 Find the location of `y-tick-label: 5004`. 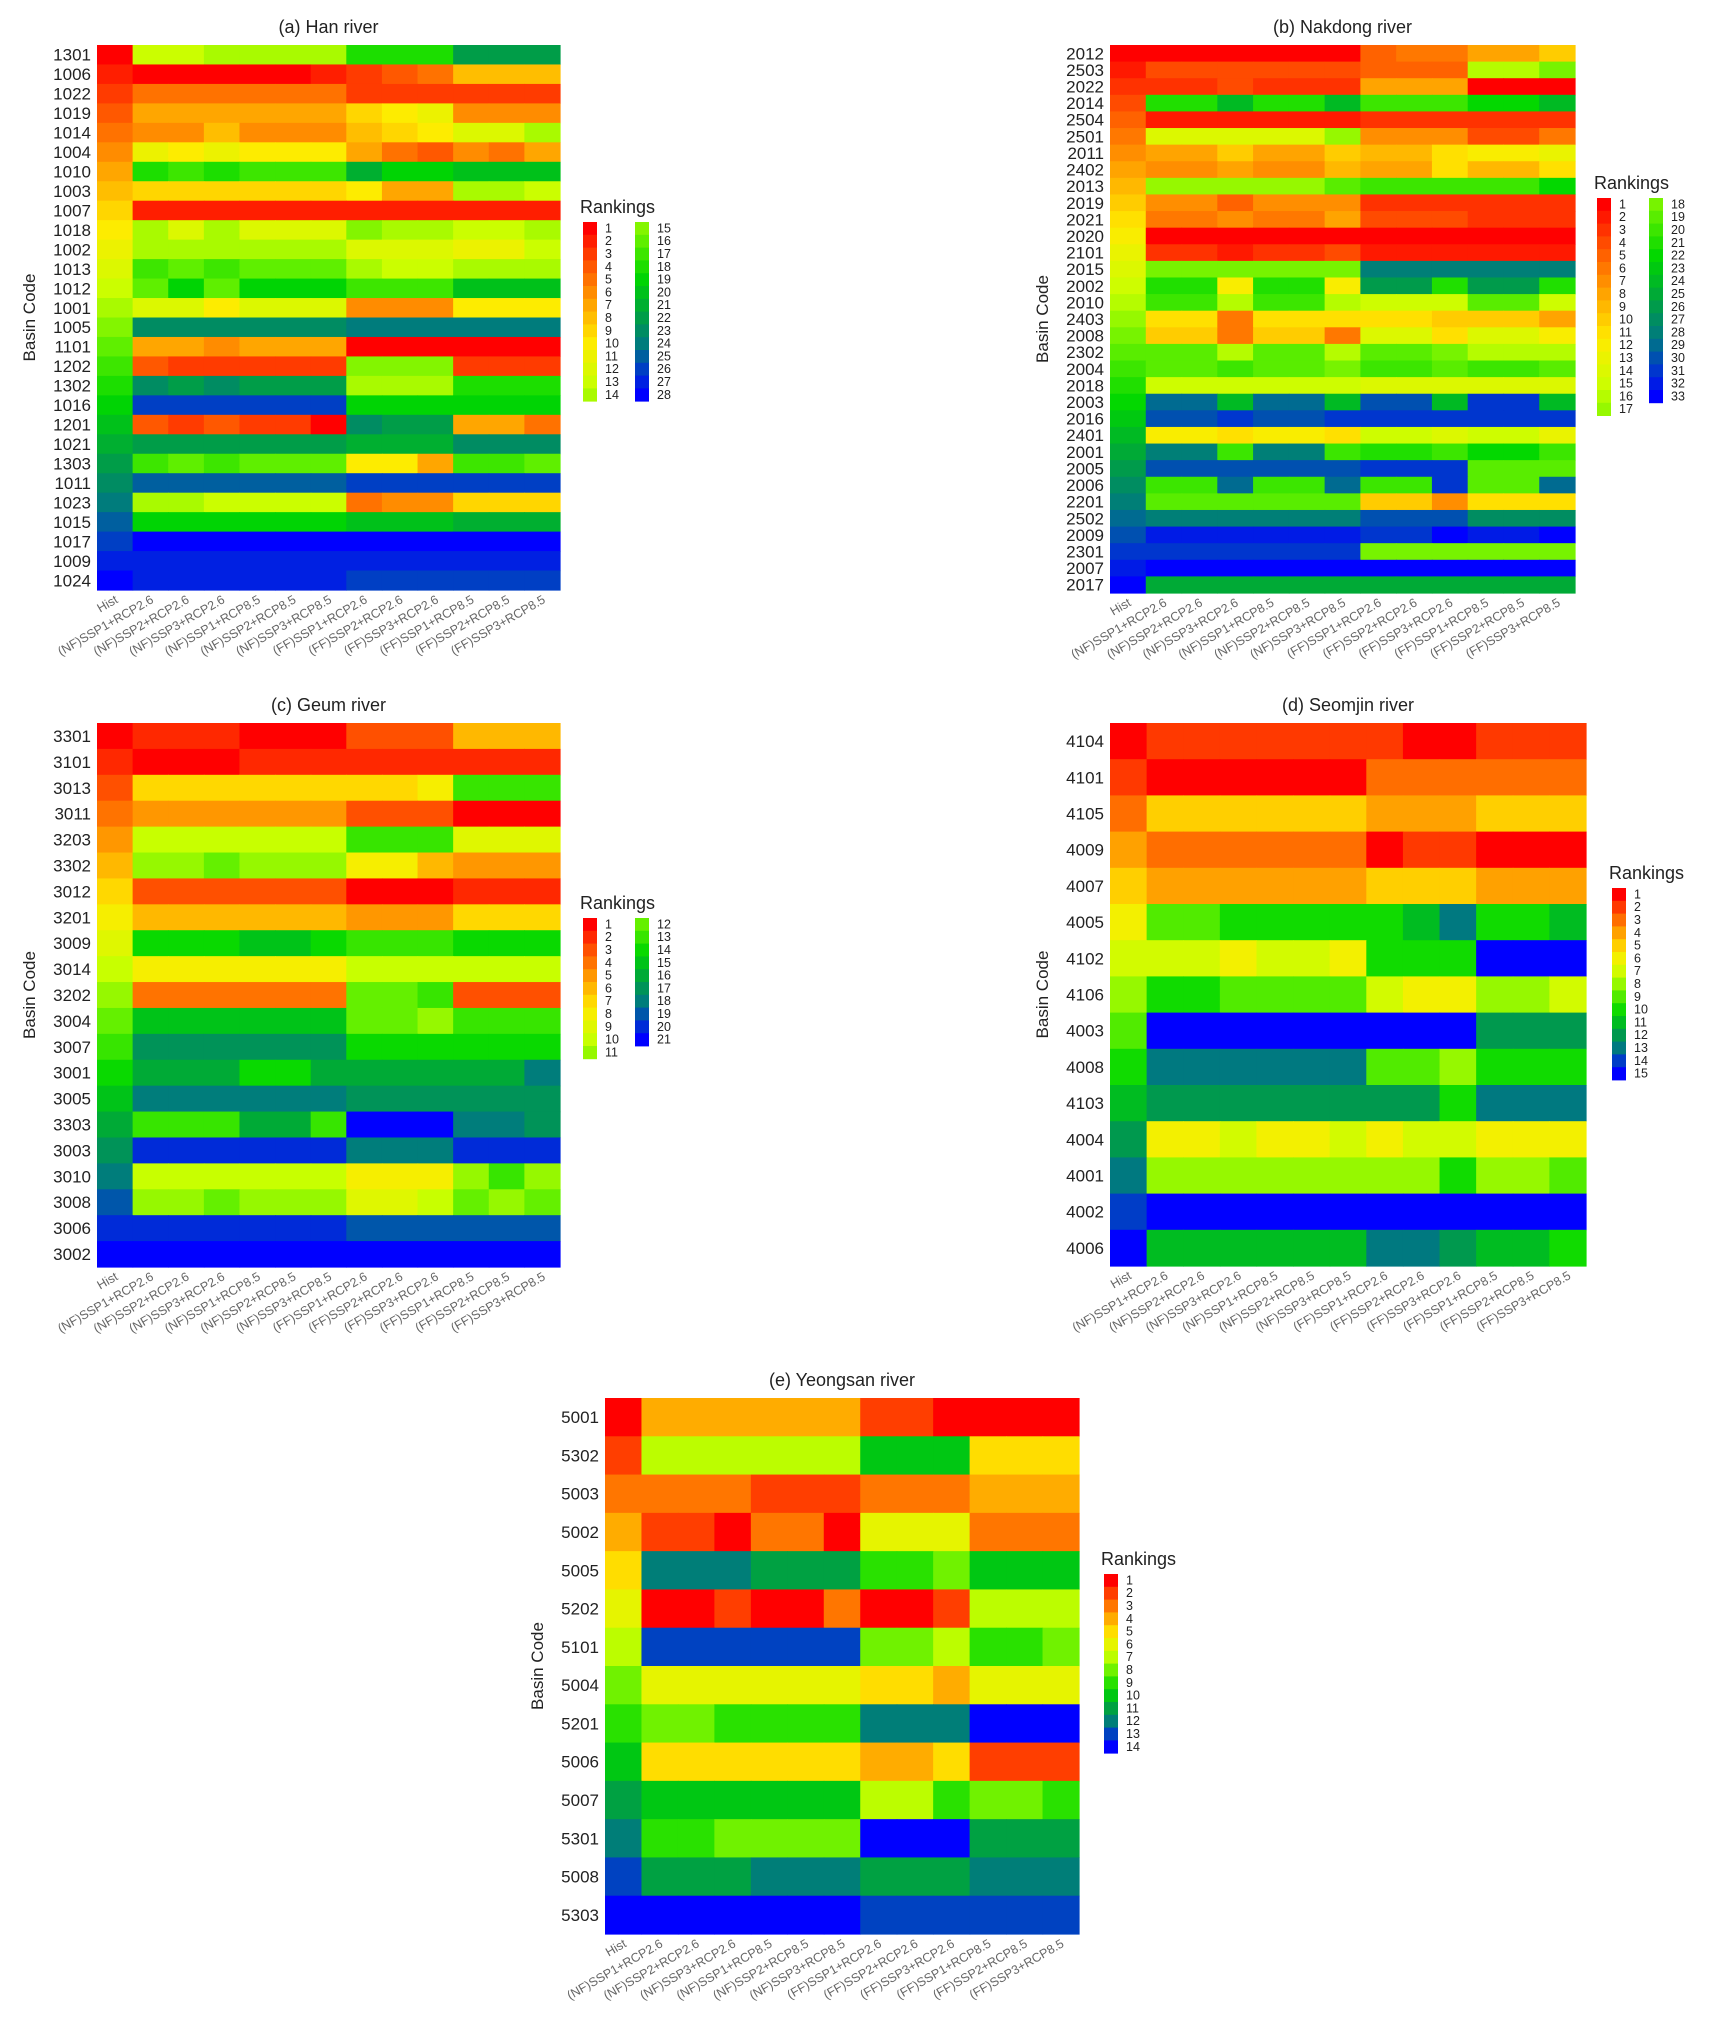

y-tick-label: 5004 is located at coordinates (580, 1685).